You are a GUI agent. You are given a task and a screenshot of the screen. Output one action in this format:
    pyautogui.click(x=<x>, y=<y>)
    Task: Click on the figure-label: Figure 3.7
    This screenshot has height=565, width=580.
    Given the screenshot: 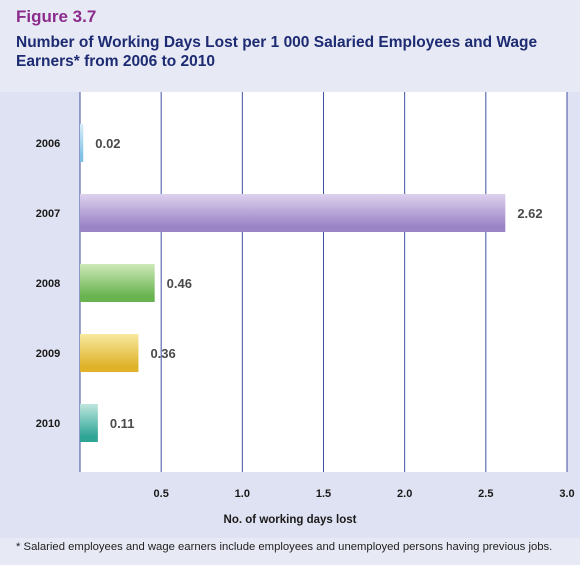 What is the action you would take?
    pyautogui.click(x=56, y=16)
    